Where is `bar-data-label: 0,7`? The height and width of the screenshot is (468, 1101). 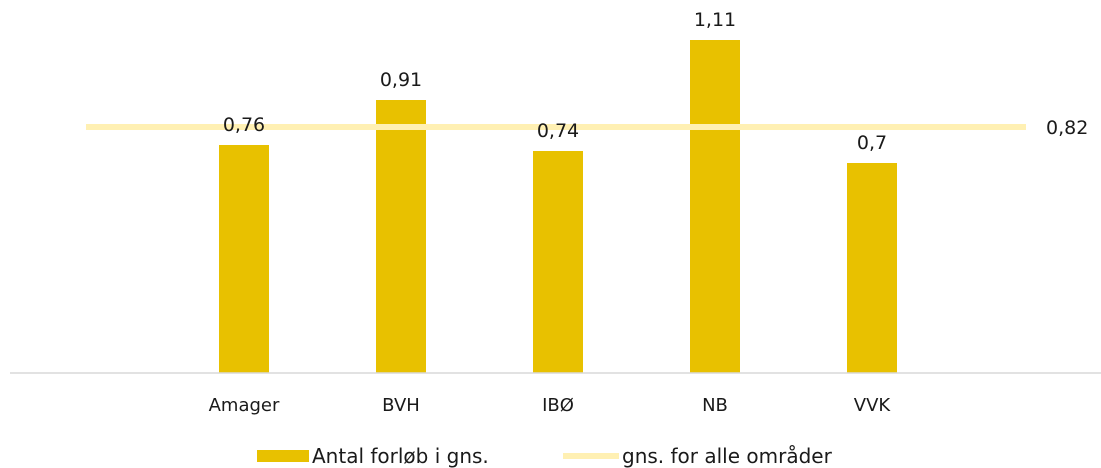 bar-data-label: 0,7 is located at coordinates (872, 143).